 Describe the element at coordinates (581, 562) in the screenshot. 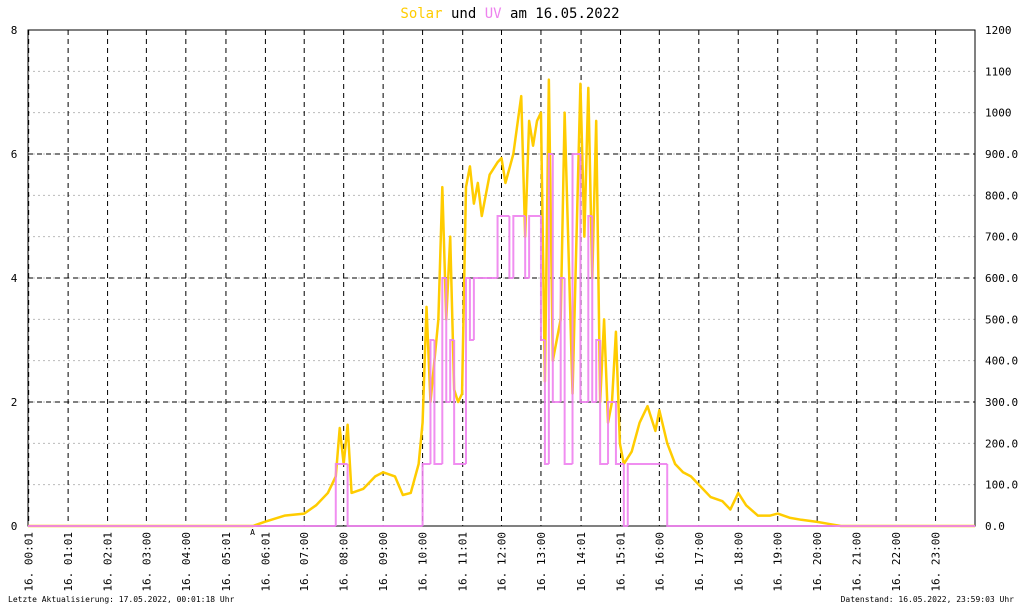

I see `x-tick-label: 16. 14:01` at that location.